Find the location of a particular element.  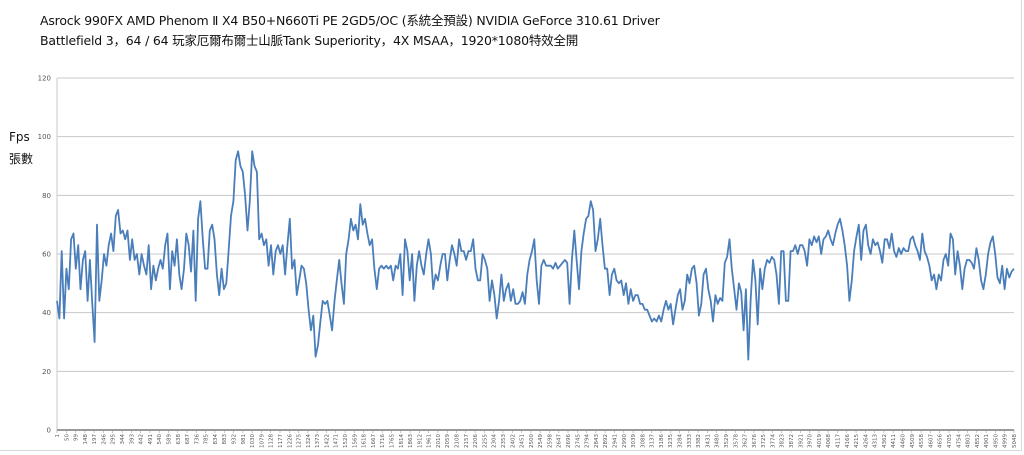

x-tick-label: 3382 is located at coordinates (699, 441).